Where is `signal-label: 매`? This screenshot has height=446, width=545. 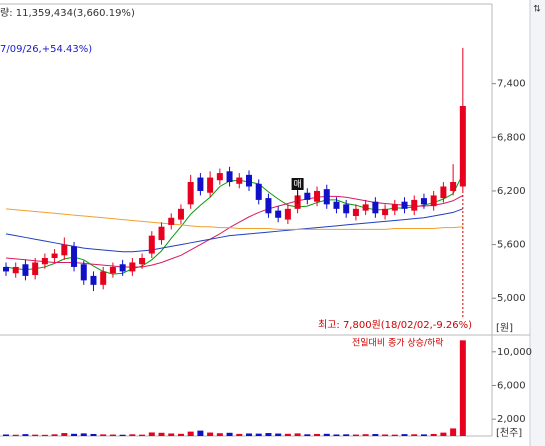
signal-label: 매 is located at coordinates (297, 184).